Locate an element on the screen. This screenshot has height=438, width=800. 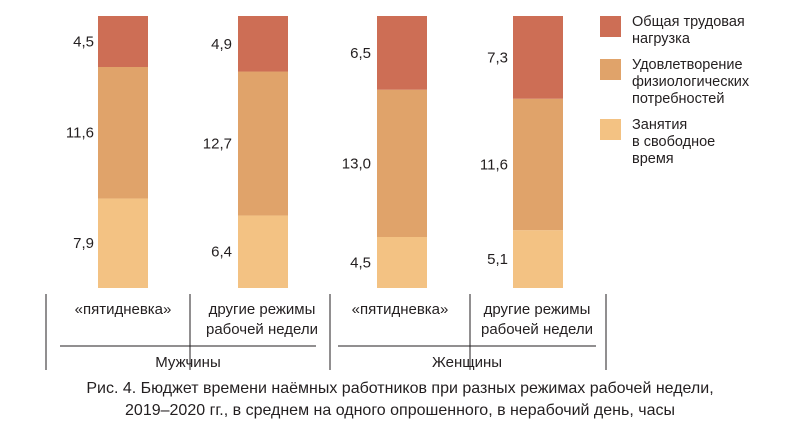
group-label: Женщины is located at coordinates (467, 362).